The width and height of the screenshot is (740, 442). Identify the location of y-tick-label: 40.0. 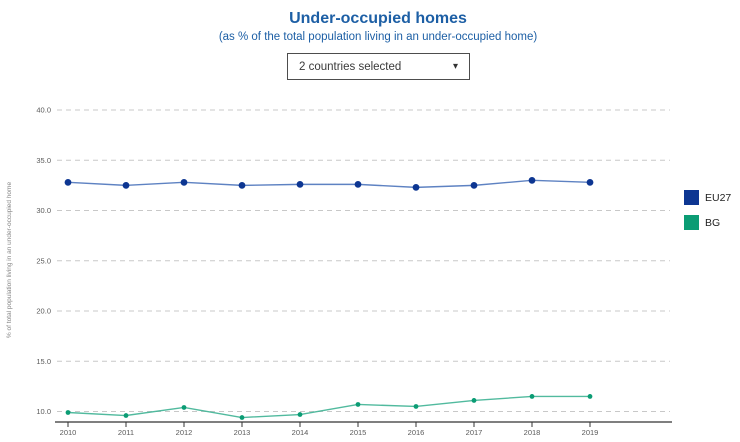
(43, 110).